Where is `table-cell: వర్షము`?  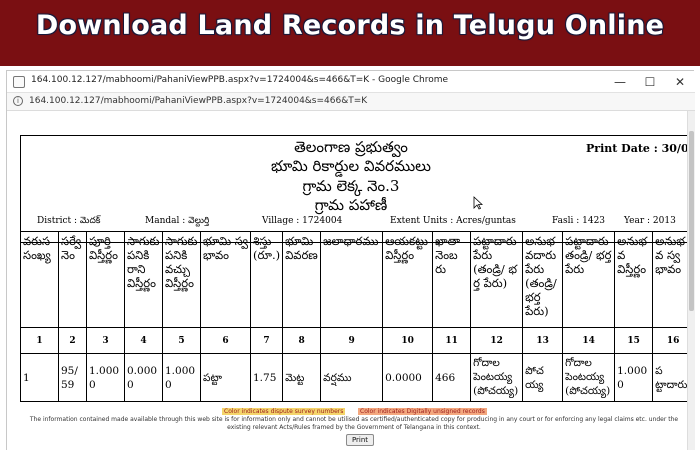 table-cell: వర్షము is located at coordinates (352, 377).